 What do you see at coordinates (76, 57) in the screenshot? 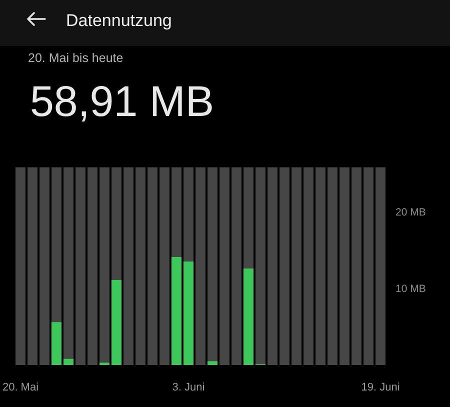
I see `chart-subtitle: 20. Mai bis heute` at bounding box center [76, 57].